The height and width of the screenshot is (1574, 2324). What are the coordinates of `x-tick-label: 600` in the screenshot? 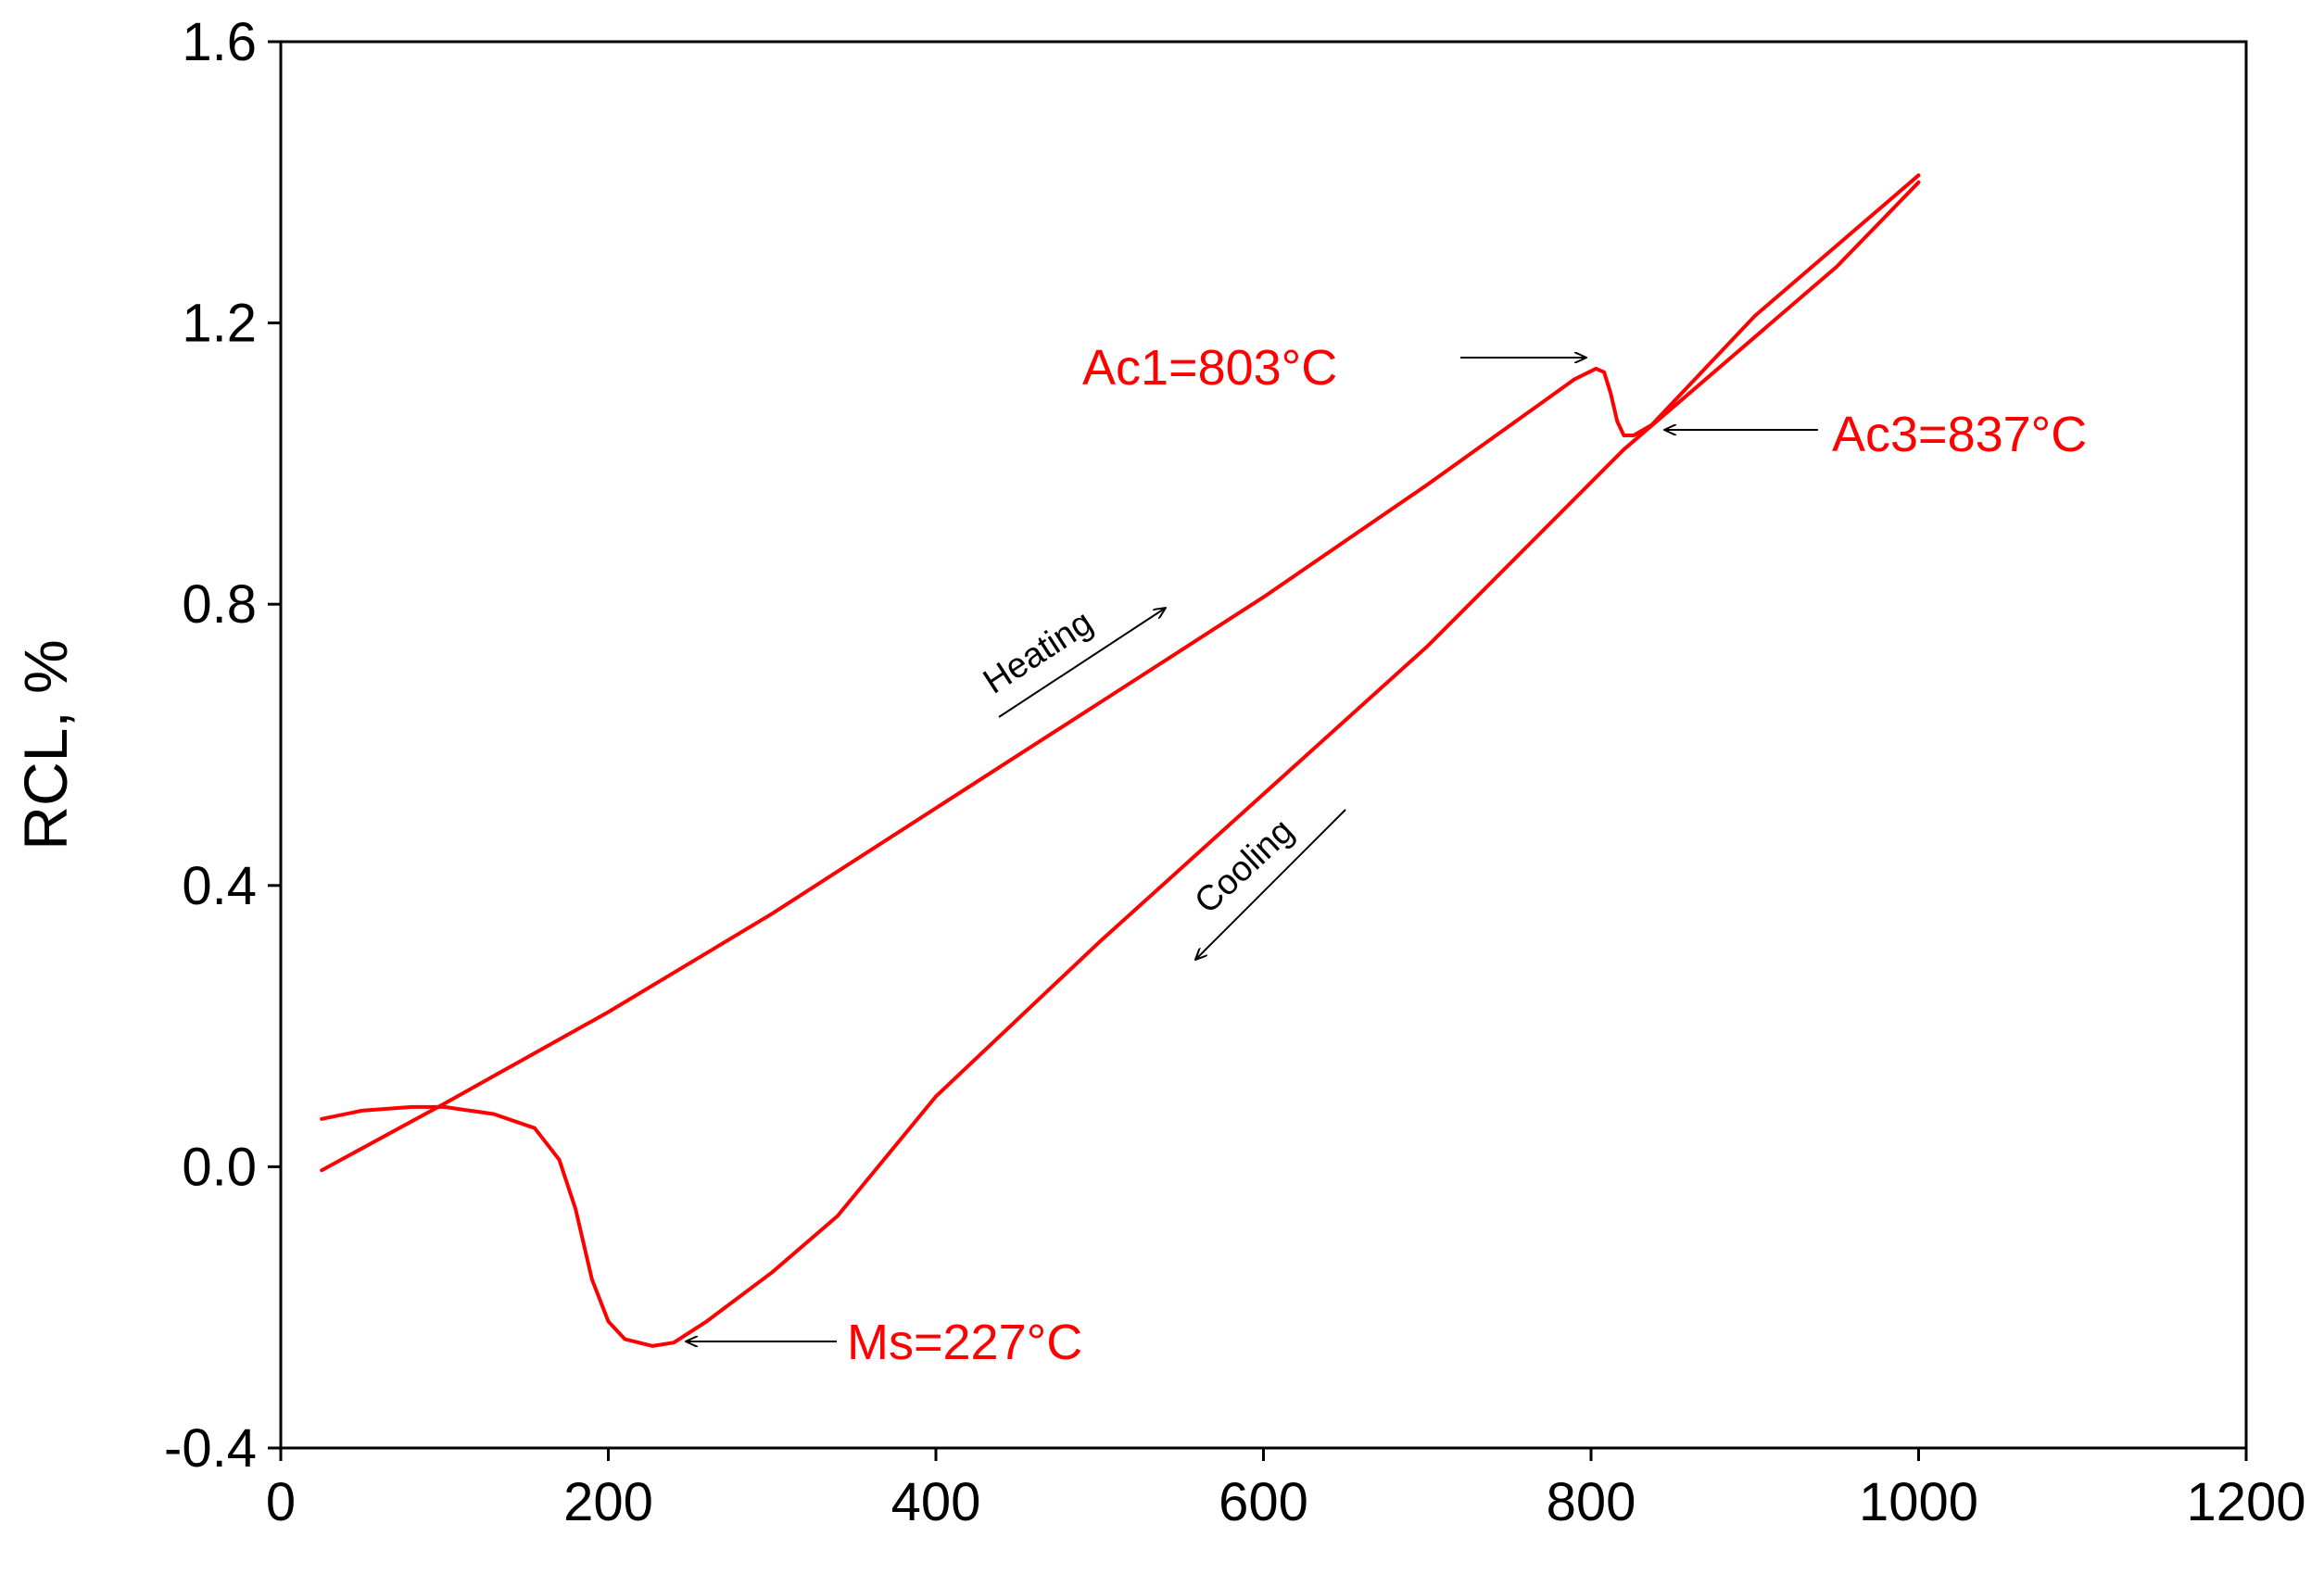 It's located at (1263, 1502).